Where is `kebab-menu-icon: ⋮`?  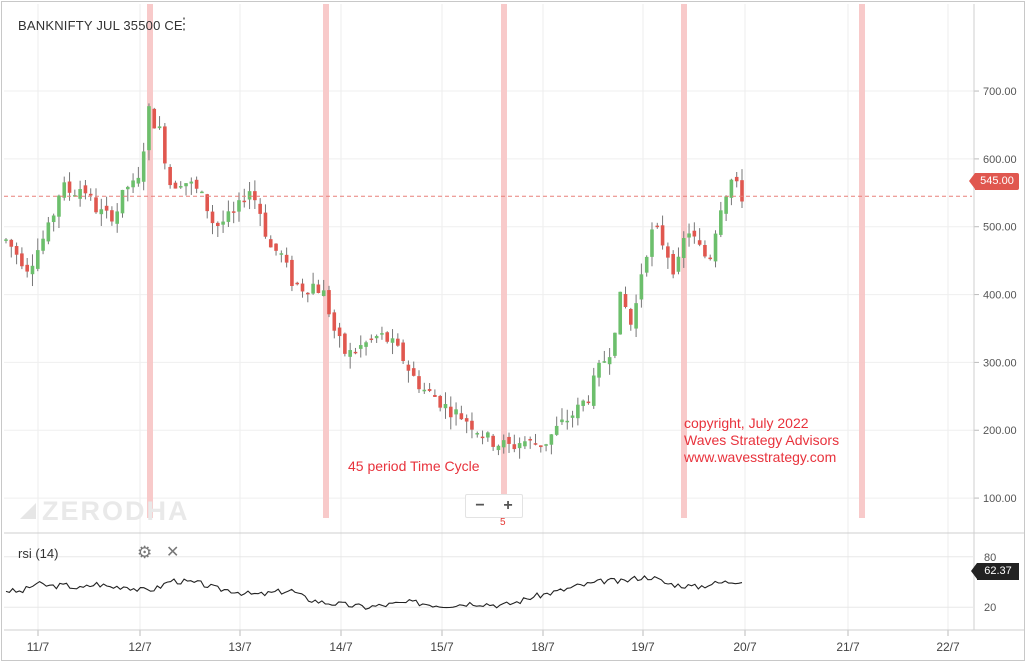 kebab-menu-icon: ⋮ is located at coordinates (184, 24).